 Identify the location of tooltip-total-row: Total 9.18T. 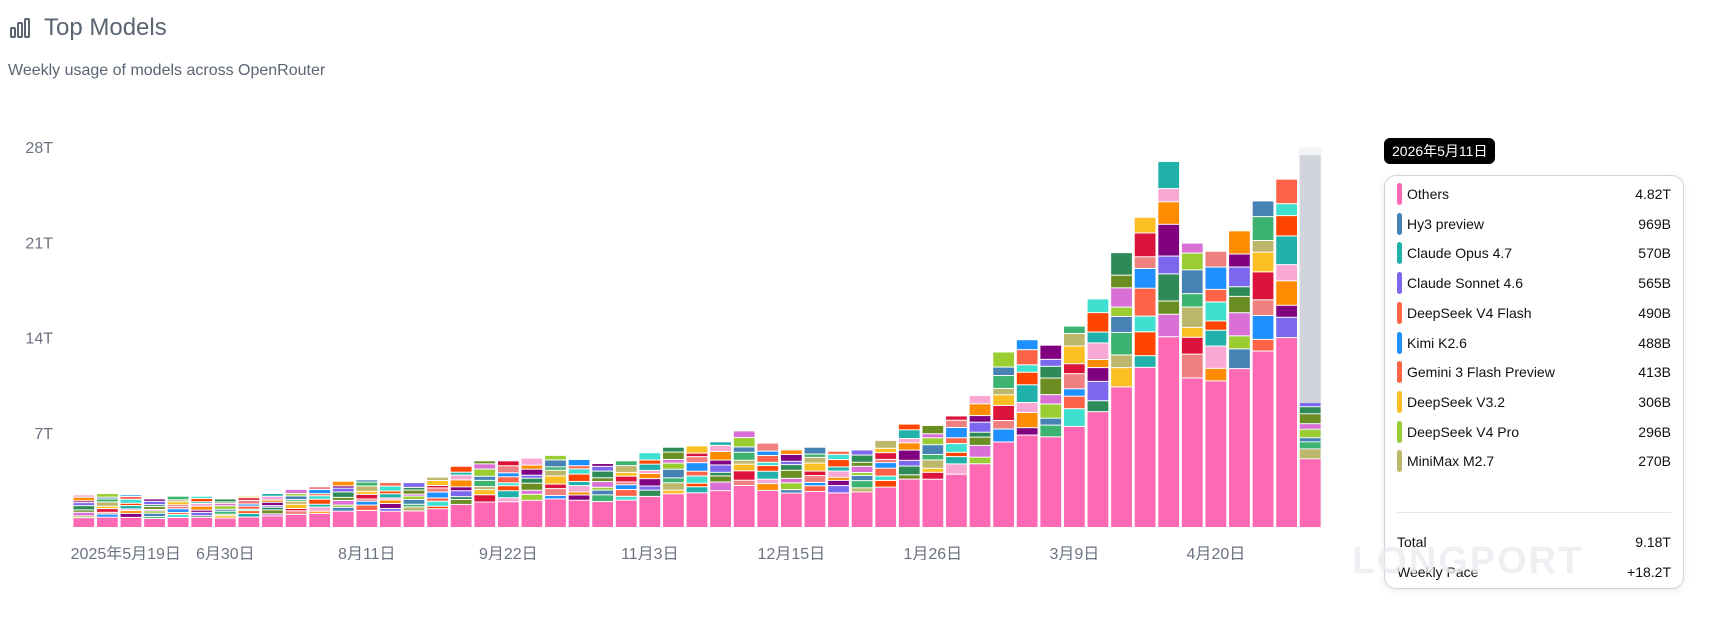
(1534, 542).